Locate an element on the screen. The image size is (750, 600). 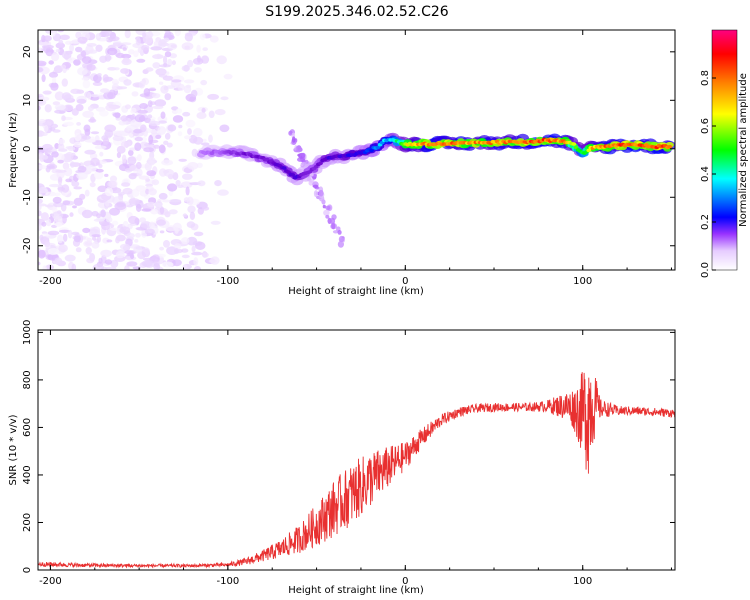
spectrogram-x-tick-label: 0 is located at coordinates (405, 281).